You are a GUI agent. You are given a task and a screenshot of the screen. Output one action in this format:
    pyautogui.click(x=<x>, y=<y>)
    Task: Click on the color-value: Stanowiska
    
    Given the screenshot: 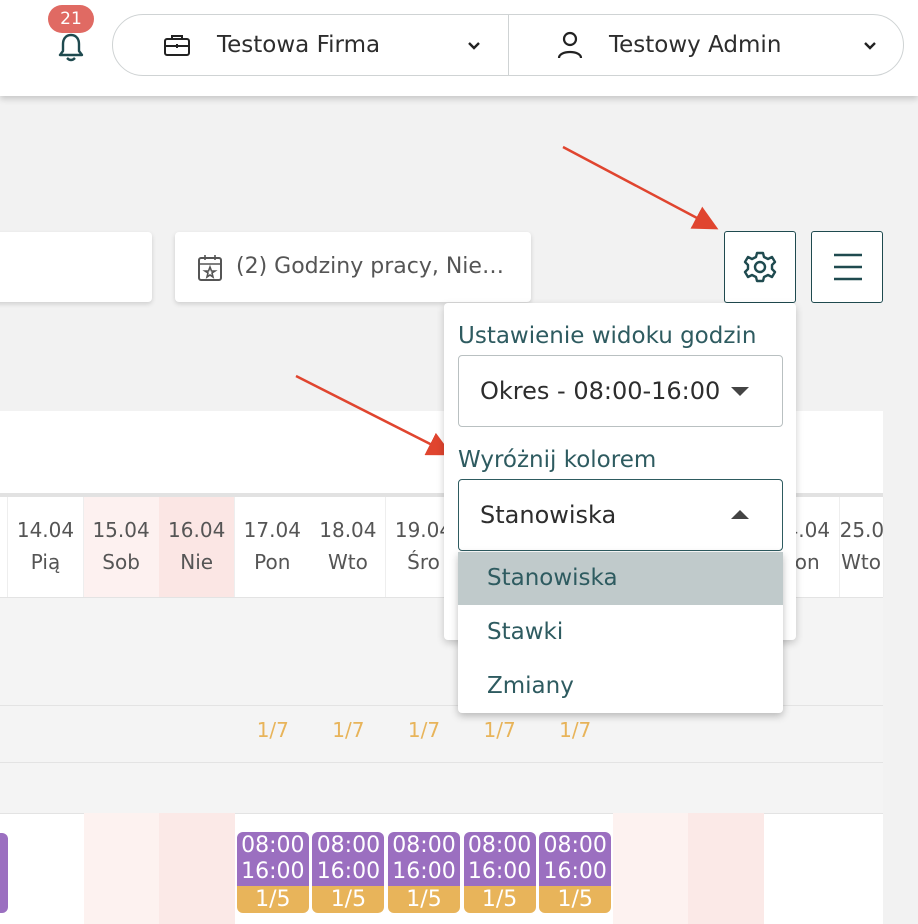 What is the action you would take?
    pyautogui.click(x=548, y=515)
    